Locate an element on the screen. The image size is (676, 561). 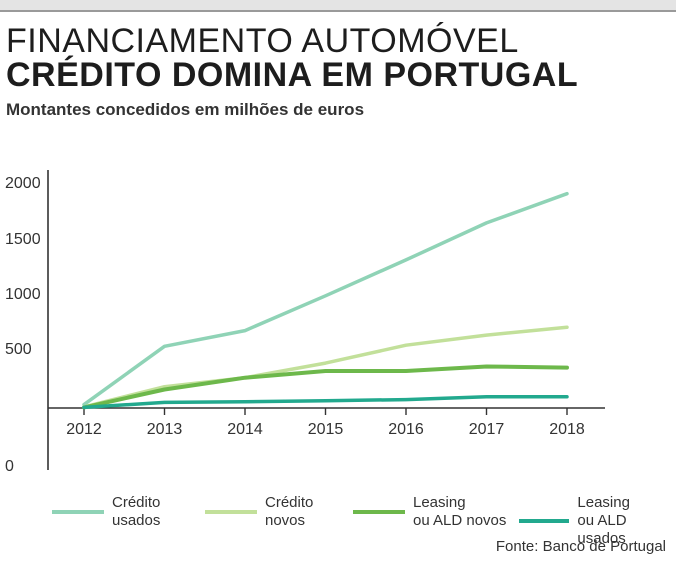
legend-label: Crédito novos is located at coordinates (289, 511).